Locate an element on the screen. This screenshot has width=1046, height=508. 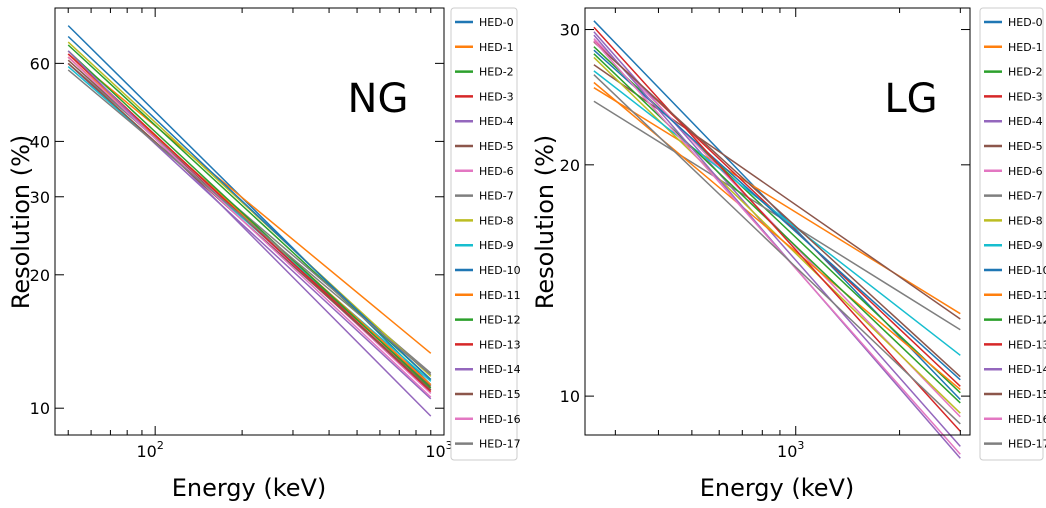
panel-label: LG is located at coordinates (910, 99).